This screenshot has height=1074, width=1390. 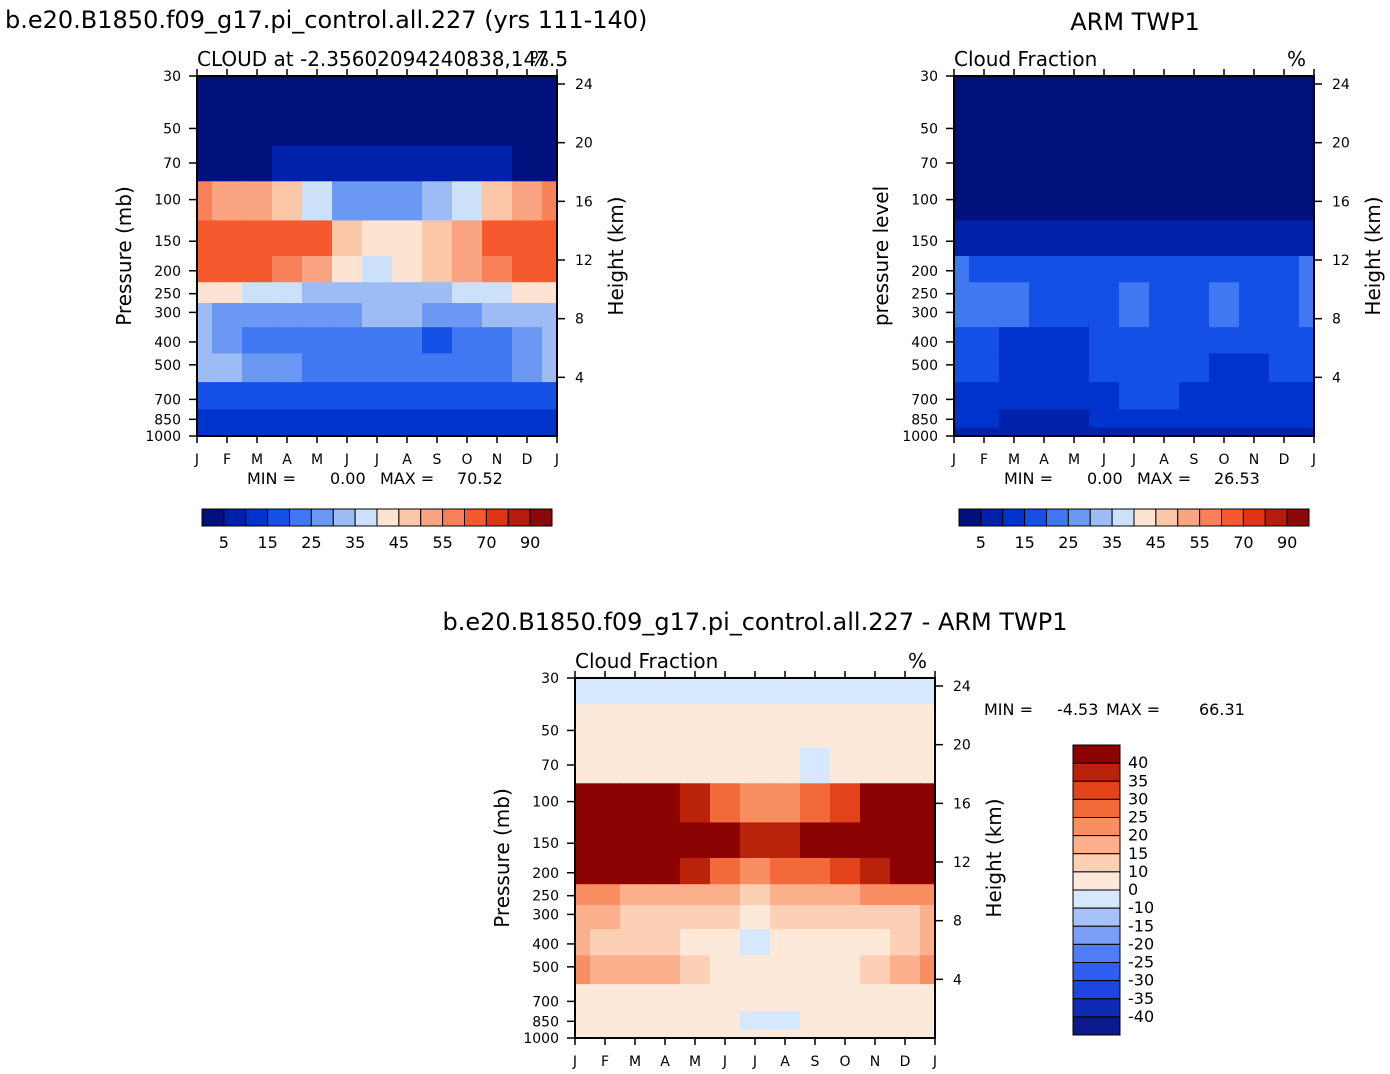 I want to click on y-right-tick-label: 20, so click(x=1341, y=144).